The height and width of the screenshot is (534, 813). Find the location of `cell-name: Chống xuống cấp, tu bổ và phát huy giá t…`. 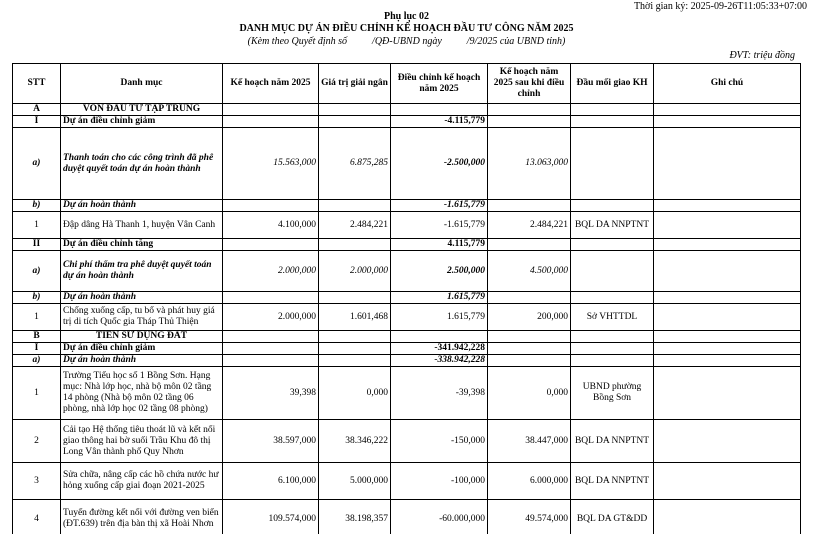

cell-name: Chống xuống cấp, tu bổ và phát huy giá t… is located at coordinates (141, 317).